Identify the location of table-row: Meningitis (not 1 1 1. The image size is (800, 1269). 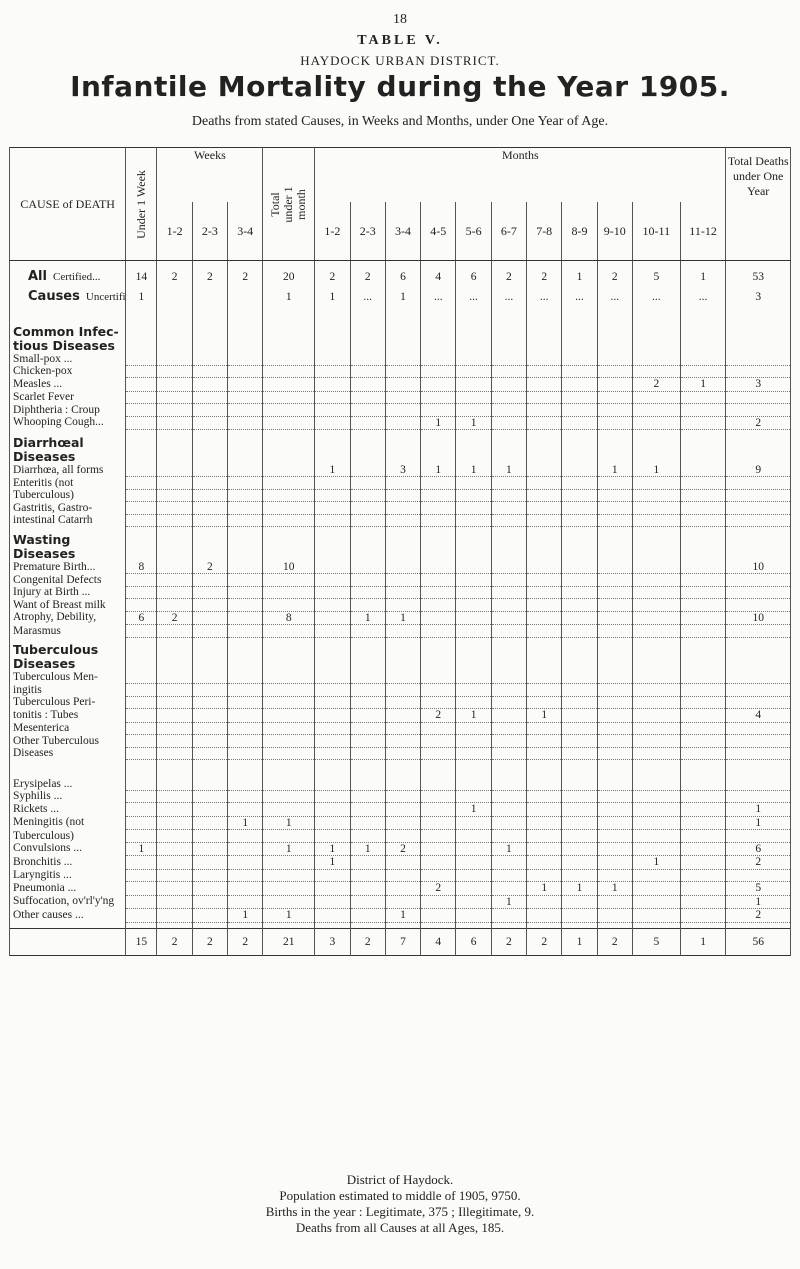
(399, 823).